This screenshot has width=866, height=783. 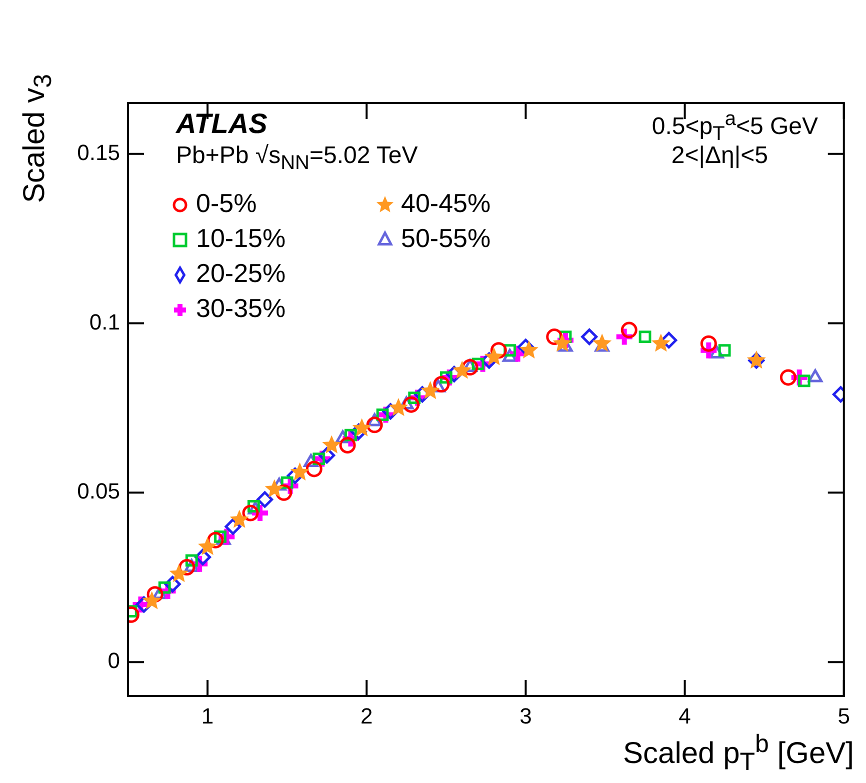 What do you see at coordinates (114, 661) in the screenshot?
I see `y-tick-label: 0` at bounding box center [114, 661].